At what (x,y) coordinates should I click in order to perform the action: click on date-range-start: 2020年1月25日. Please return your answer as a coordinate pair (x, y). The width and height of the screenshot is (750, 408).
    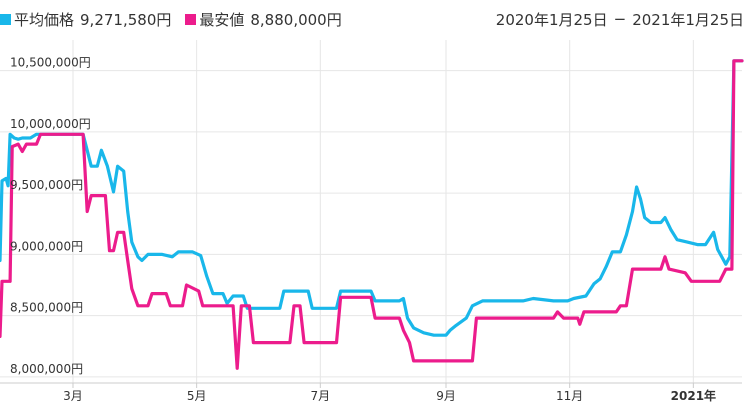
    Looking at the image, I should click on (551, 19).